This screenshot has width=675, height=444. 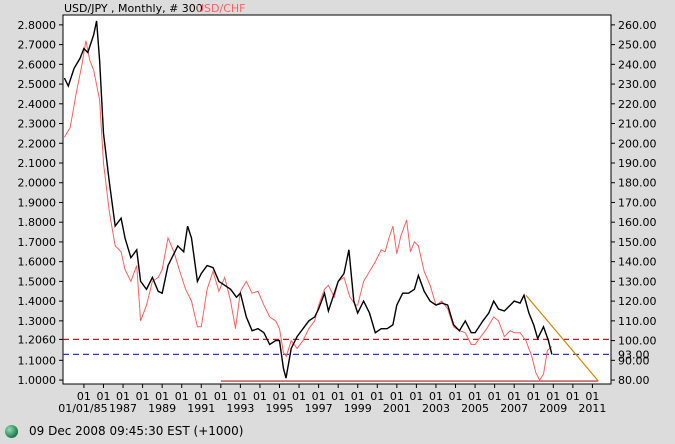 What do you see at coordinates (37, 25) in the screenshot?
I see `left-axis-tick-label: 2.8000` at bounding box center [37, 25].